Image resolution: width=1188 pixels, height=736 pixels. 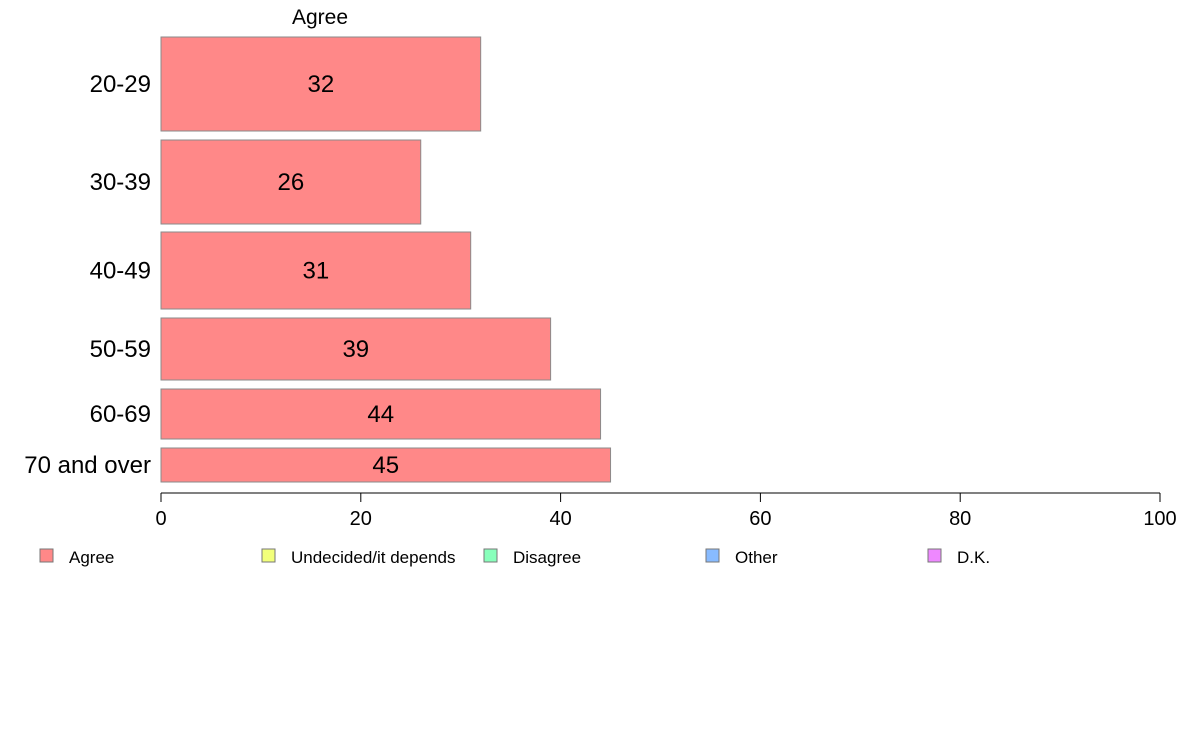 I want to click on value-label-40-49: 31, so click(x=315, y=271).